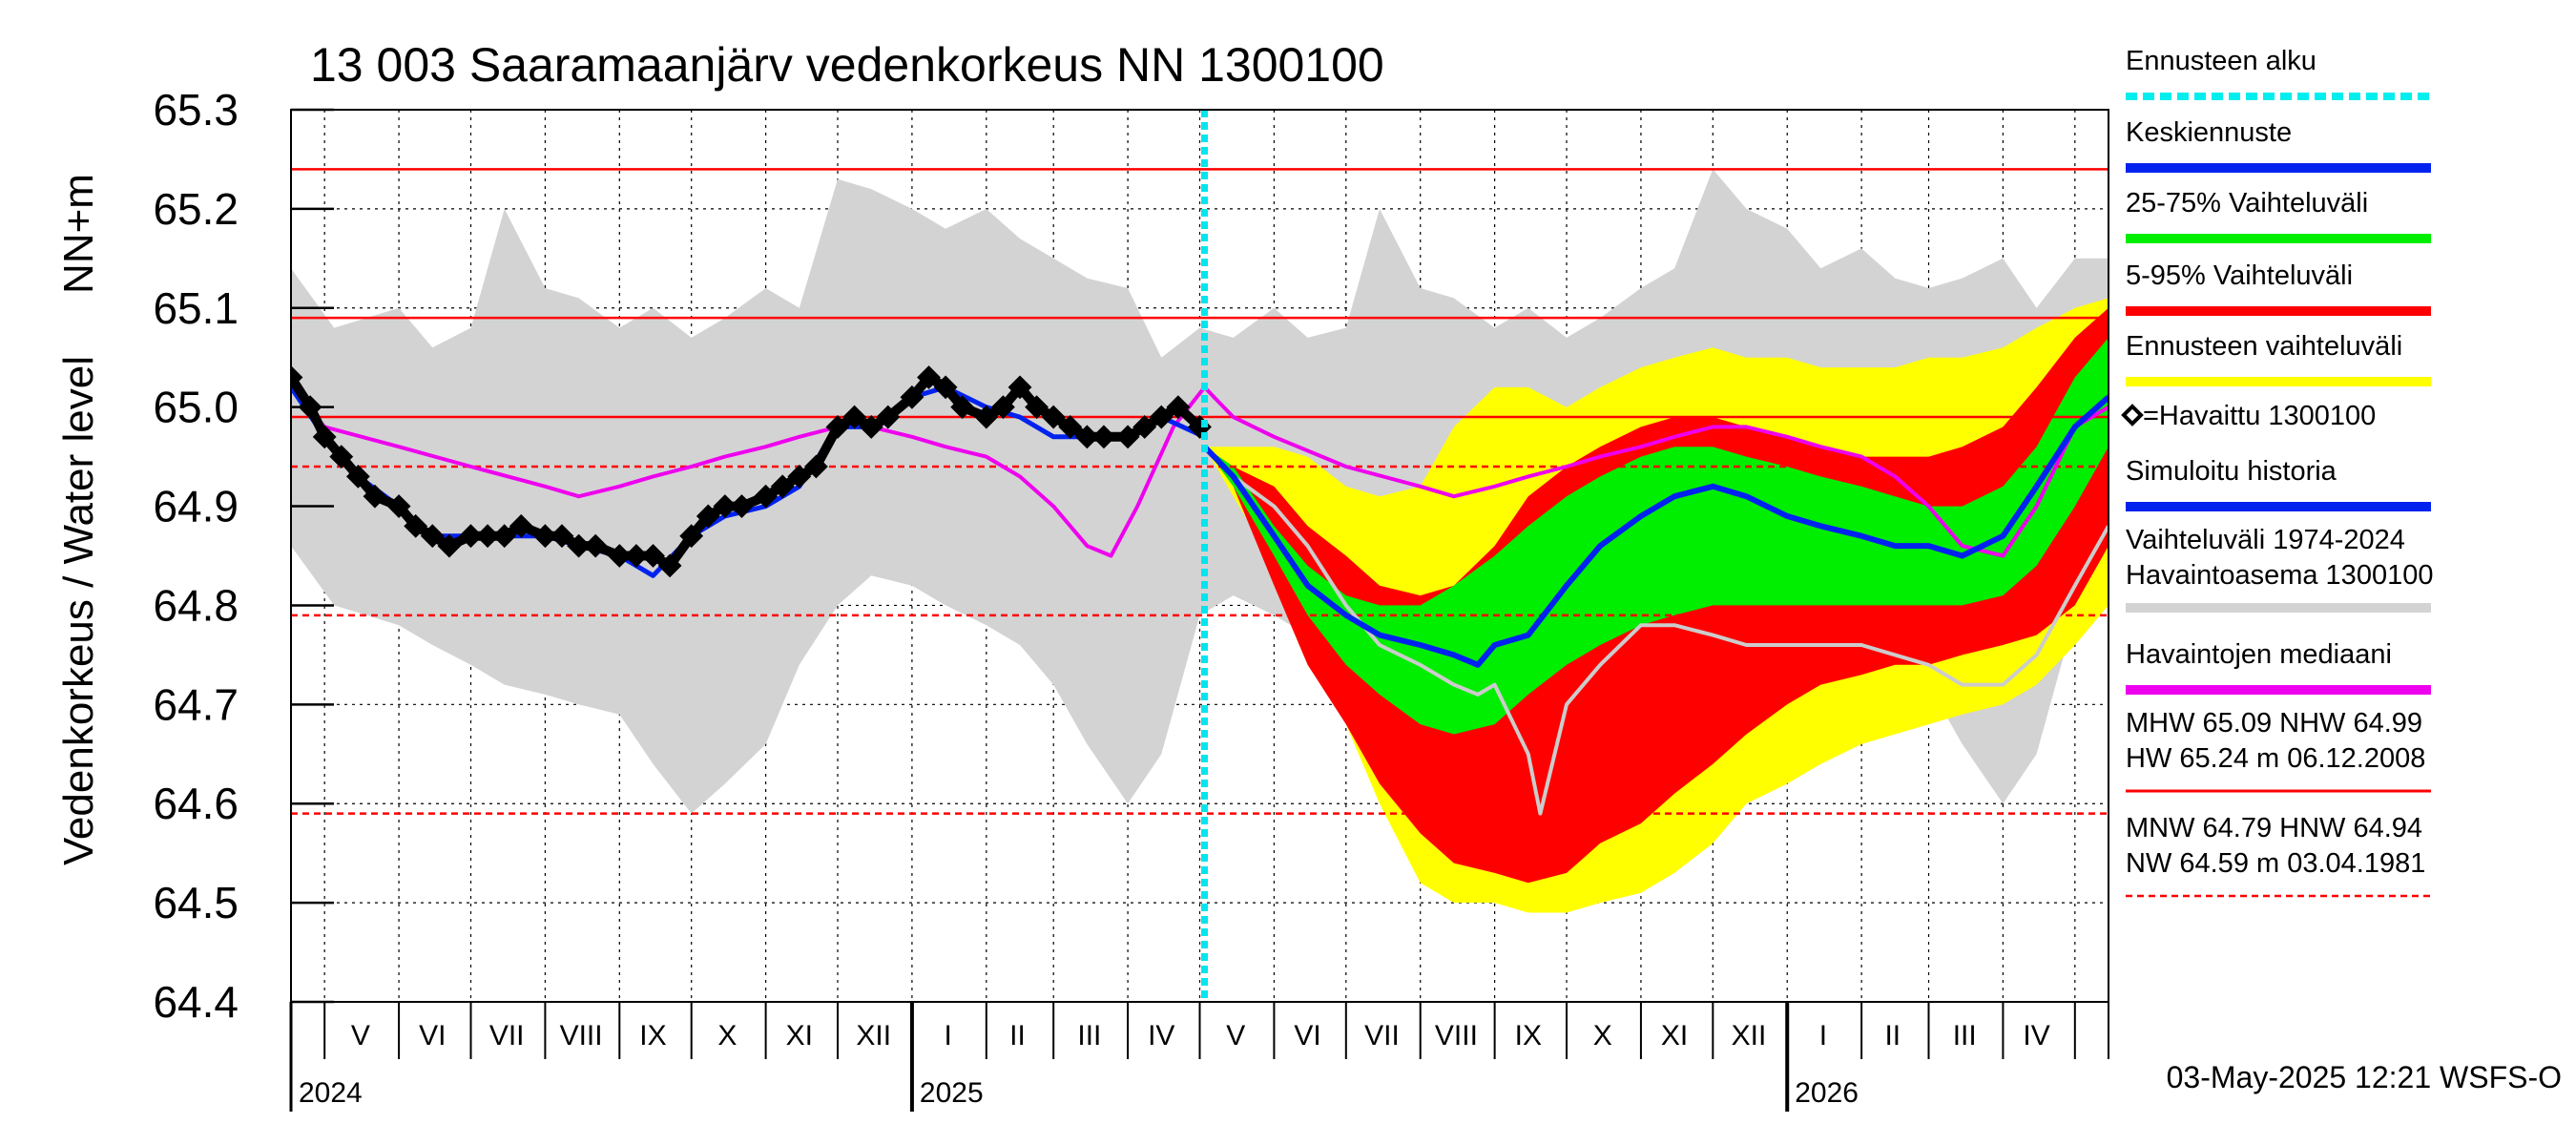  What do you see at coordinates (196, 209) in the screenshot?
I see `y-tick-label: 65.2` at bounding box center [196, 209].